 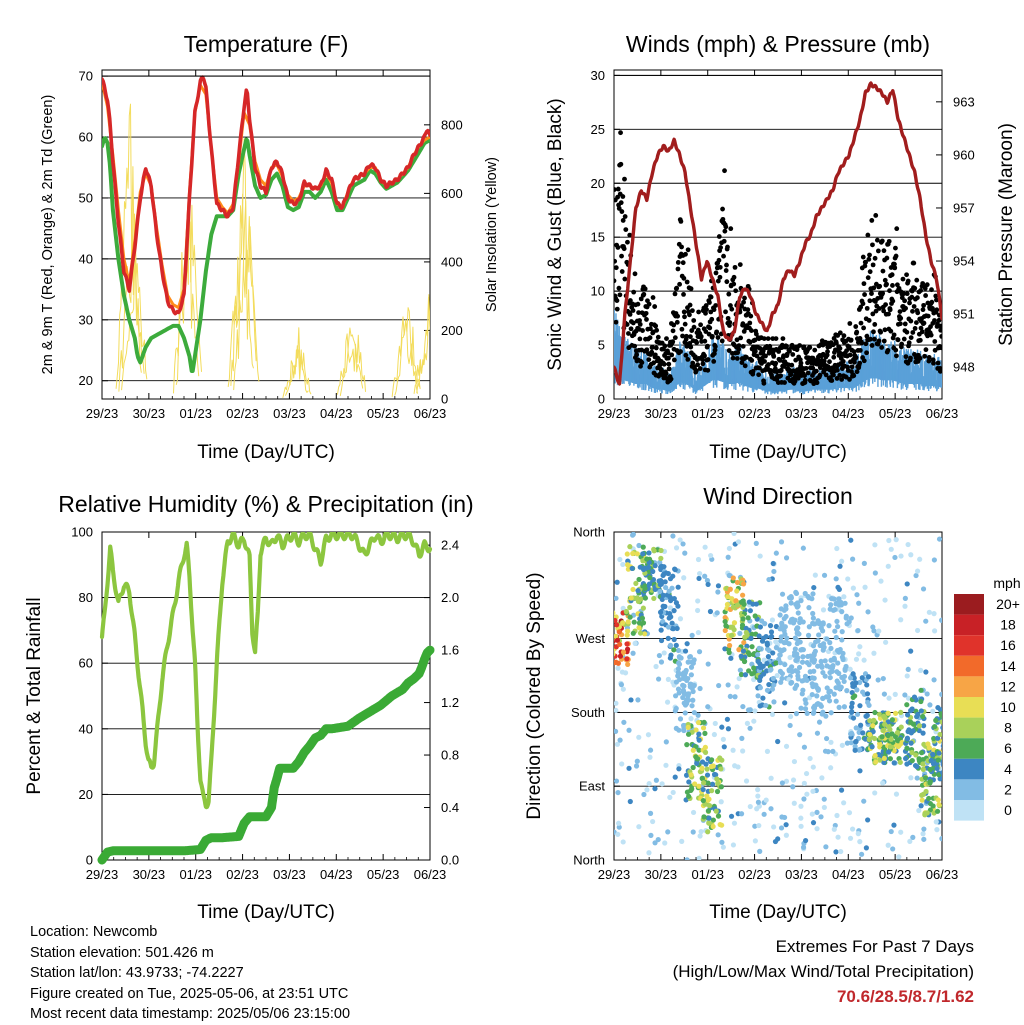 What do you see at coordinates (589, 860) in the screenshot?
I see `direction-ytick-label: North` at bounding box center [589, 860].